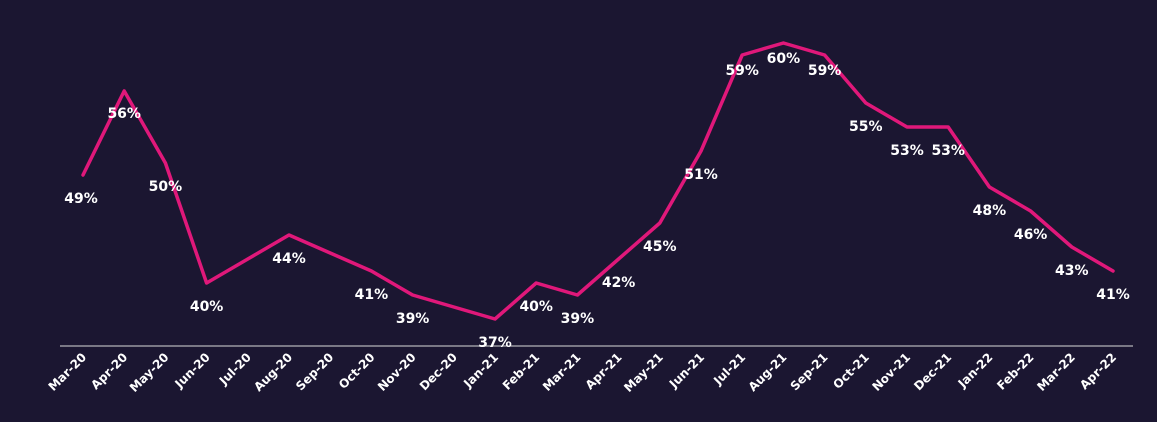 Image resolution: width=1157 pixels, height=422 pixels. What do you see at coordinates (619, 283) in the screenshot?
I see `data-label: 42%` at bounding box center [619, 283].